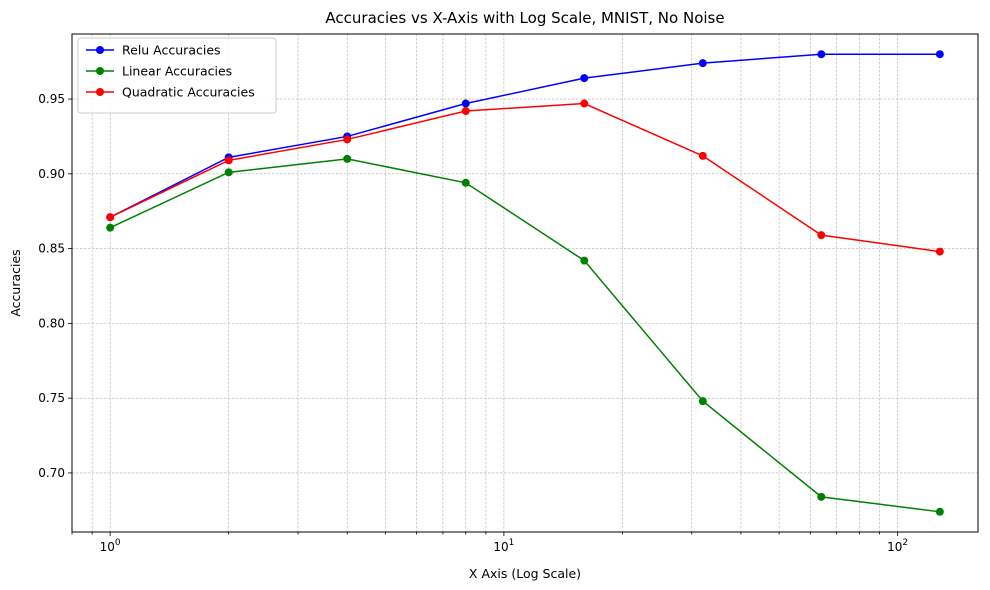  Describe the element at coordinates (51, 174) in the screenshot. I see `y-tick-label: 0.90` at that location.